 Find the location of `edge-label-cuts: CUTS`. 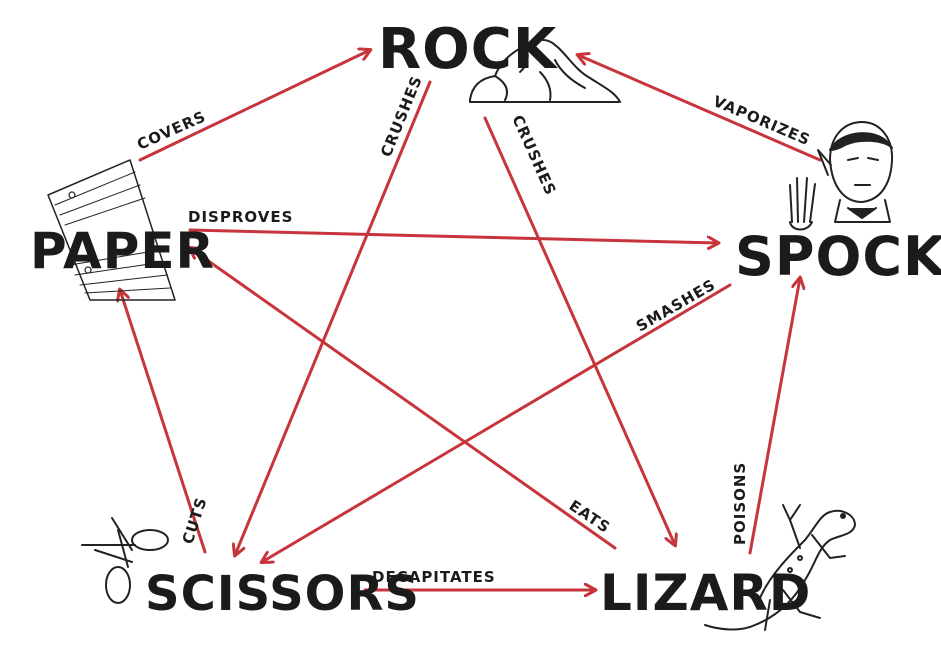

edge-label-cuts: CUTS is located at coordinates (195, 520).